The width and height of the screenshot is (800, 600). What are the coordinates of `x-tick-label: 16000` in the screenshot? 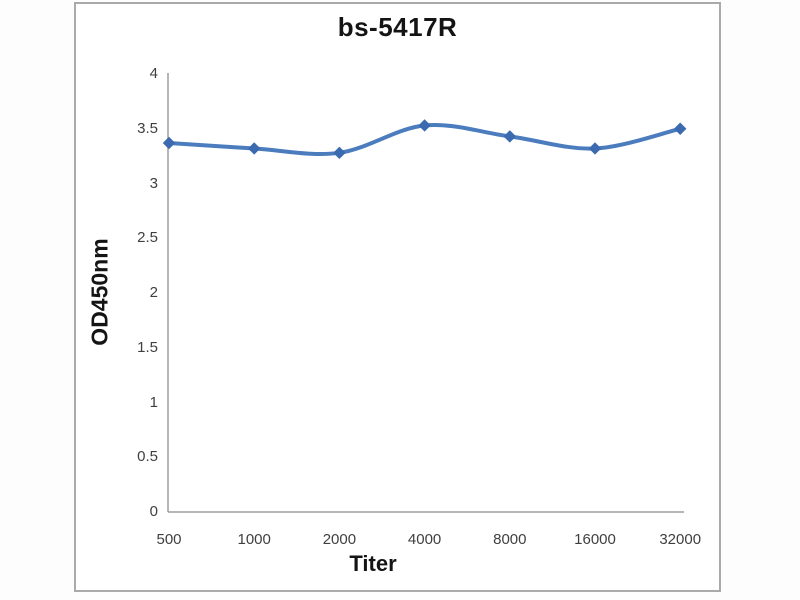 It's located at (595, 539).